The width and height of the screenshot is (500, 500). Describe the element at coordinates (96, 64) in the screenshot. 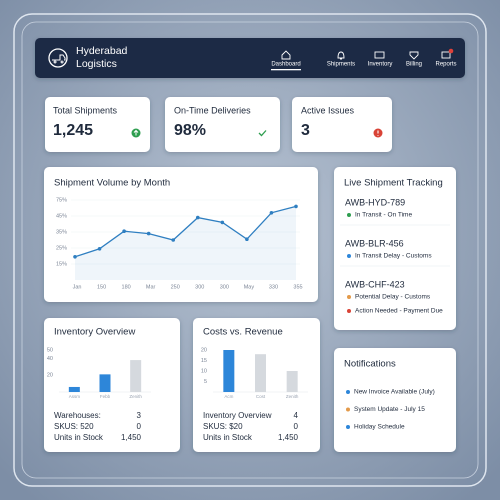

I see `brand: Logistics` at that location.